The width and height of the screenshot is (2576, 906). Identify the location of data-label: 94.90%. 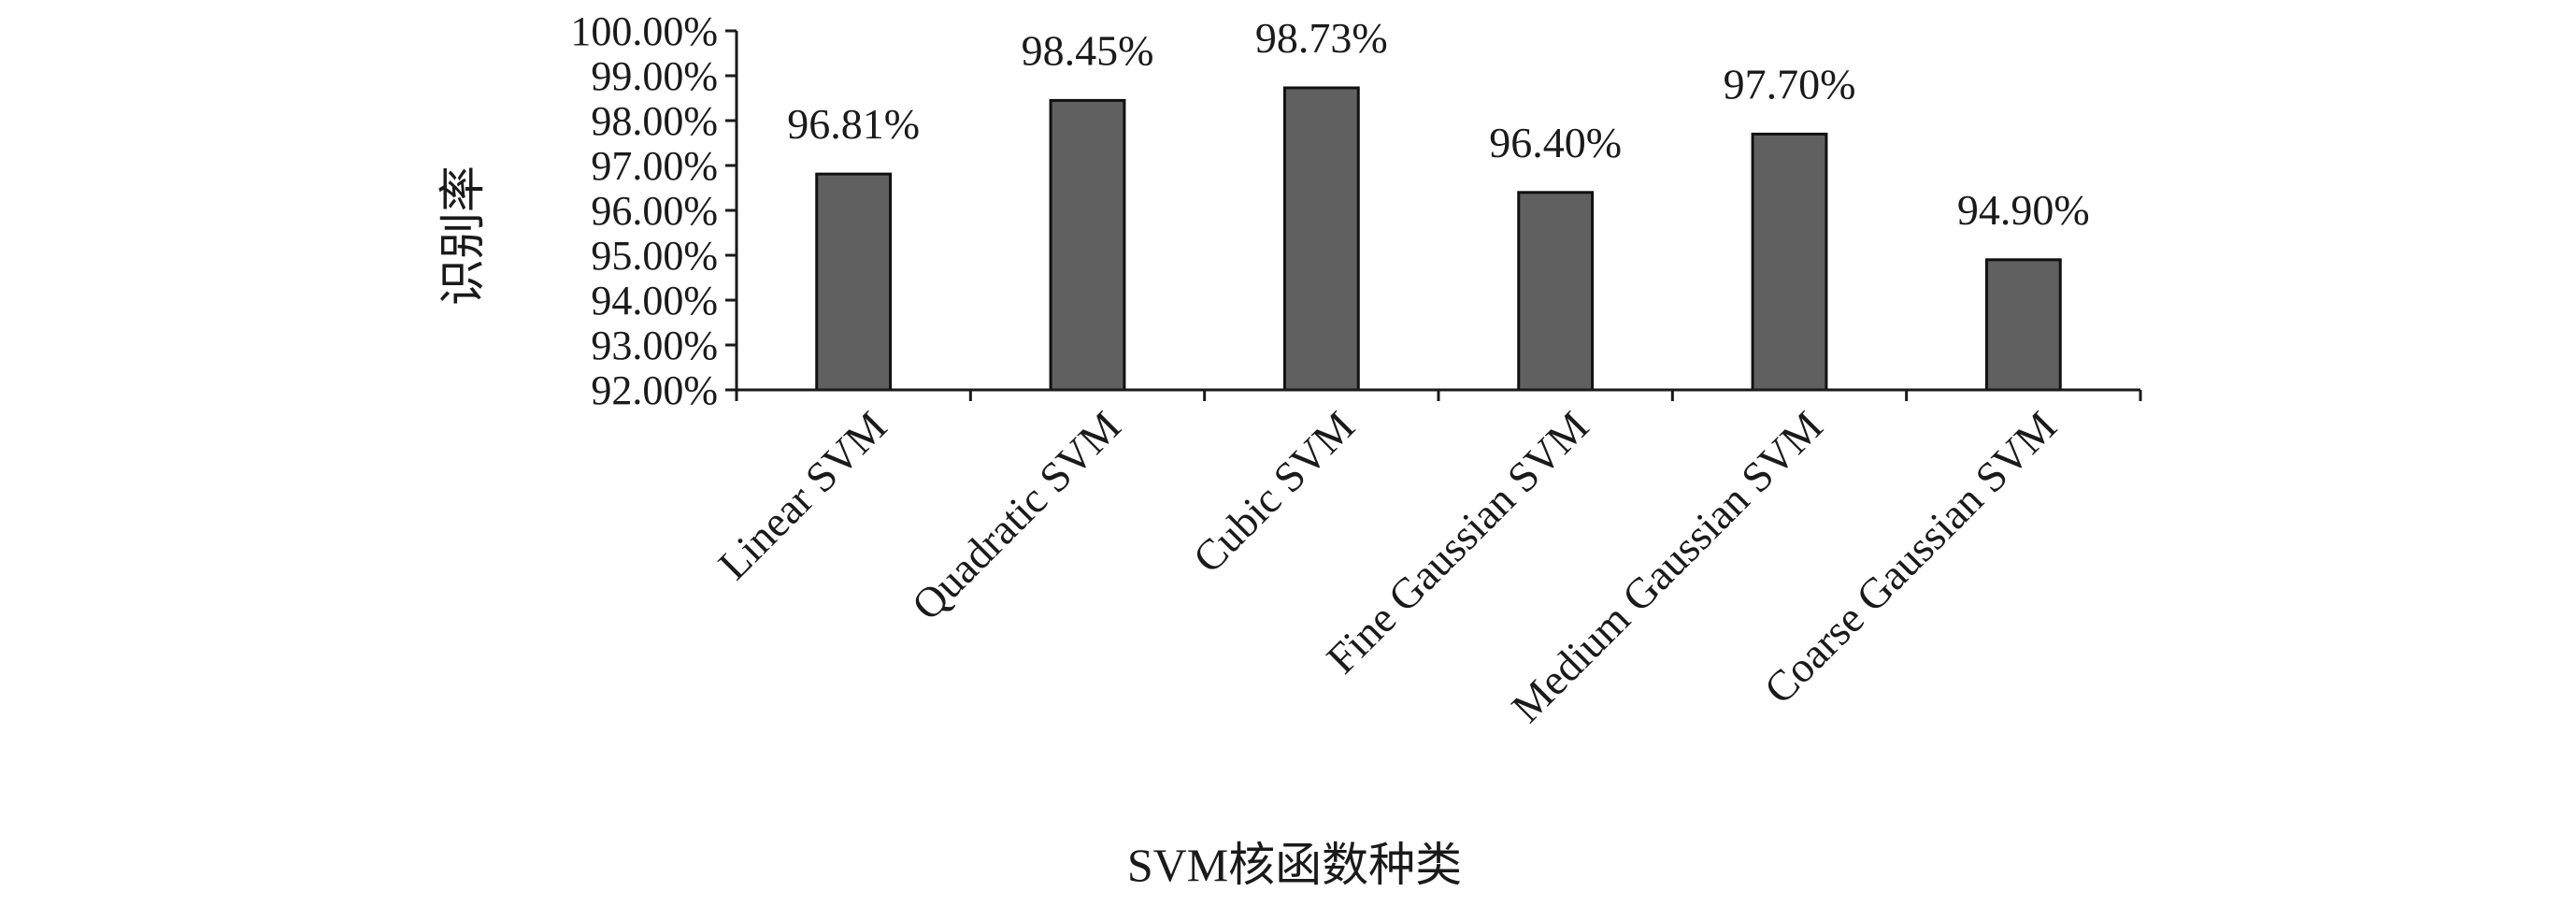
(2023, 210).